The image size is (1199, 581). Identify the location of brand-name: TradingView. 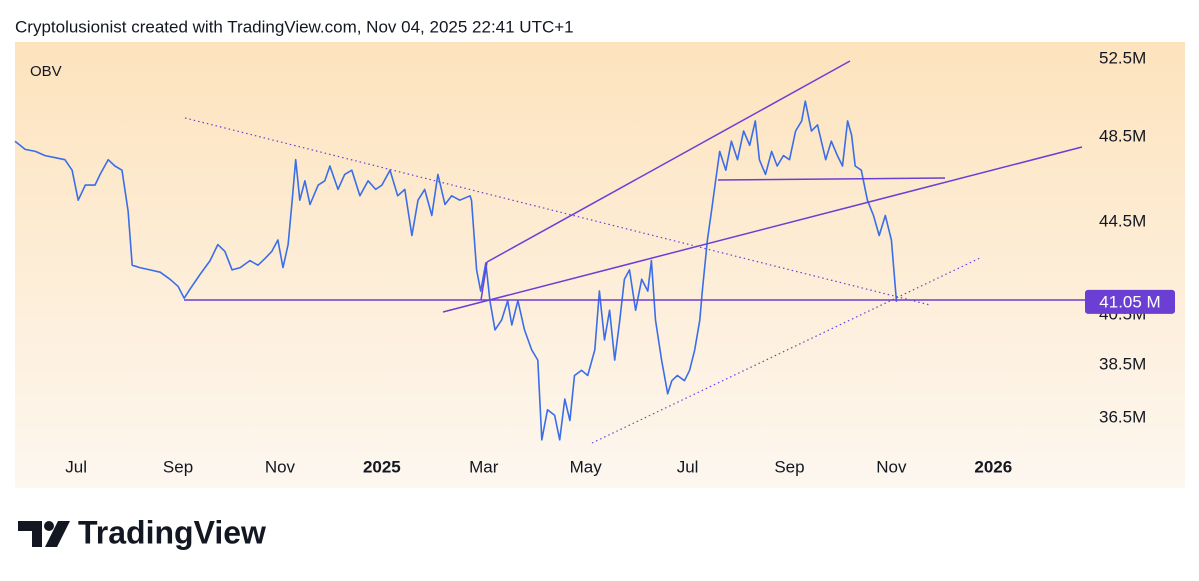
(172, 532).